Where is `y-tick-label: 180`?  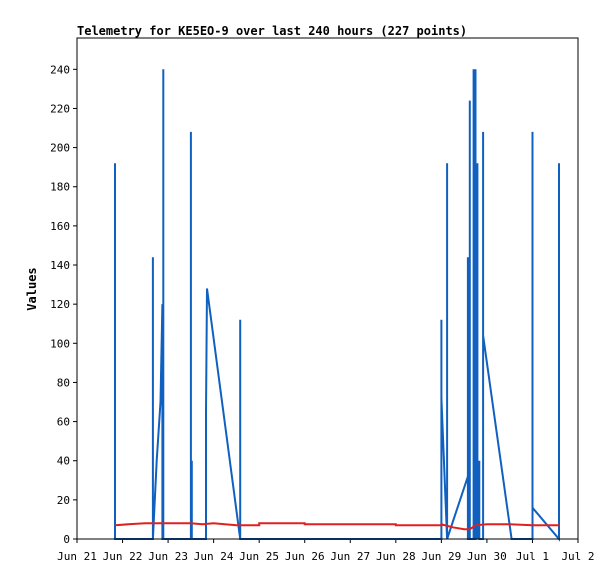 y-tick-label: 180 is located at coordinates (60, 187).